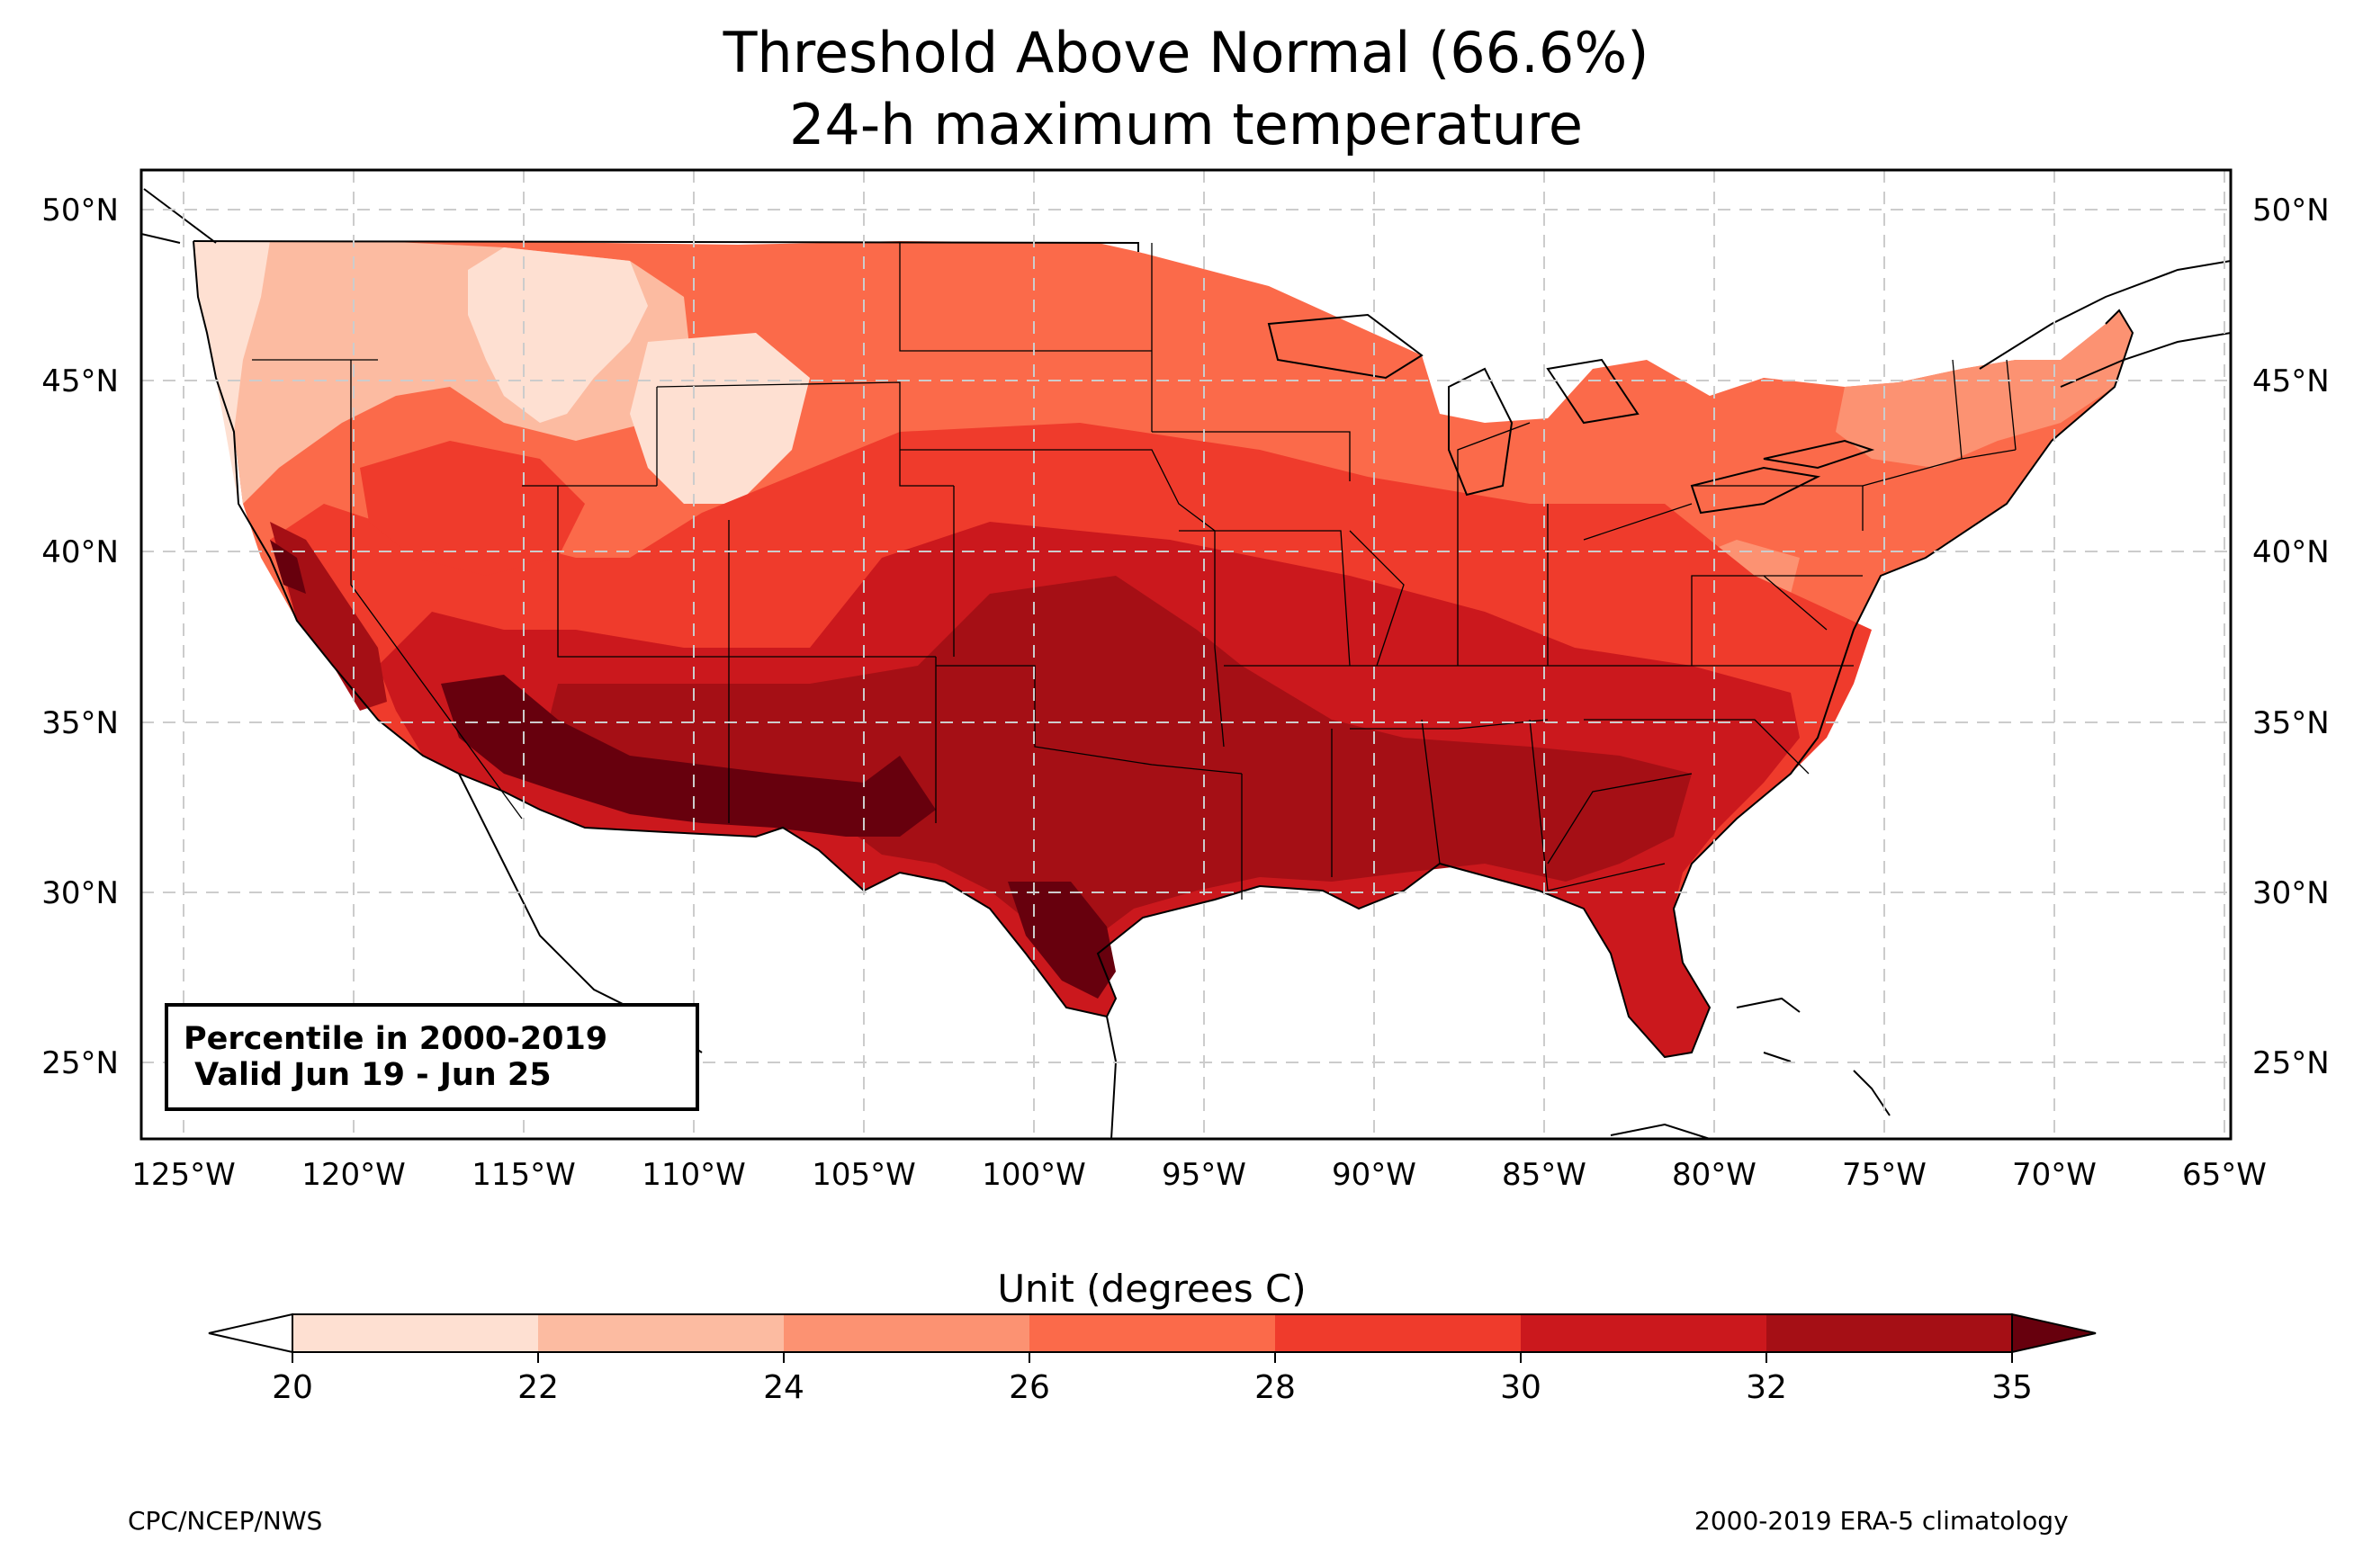 The height and width of the screenshot is (1568, 2372). What do you see at coordinates (1116, 756) in the screenshot?
I see `deep-south-very-hot-region` at bounding box center [1116, 756].